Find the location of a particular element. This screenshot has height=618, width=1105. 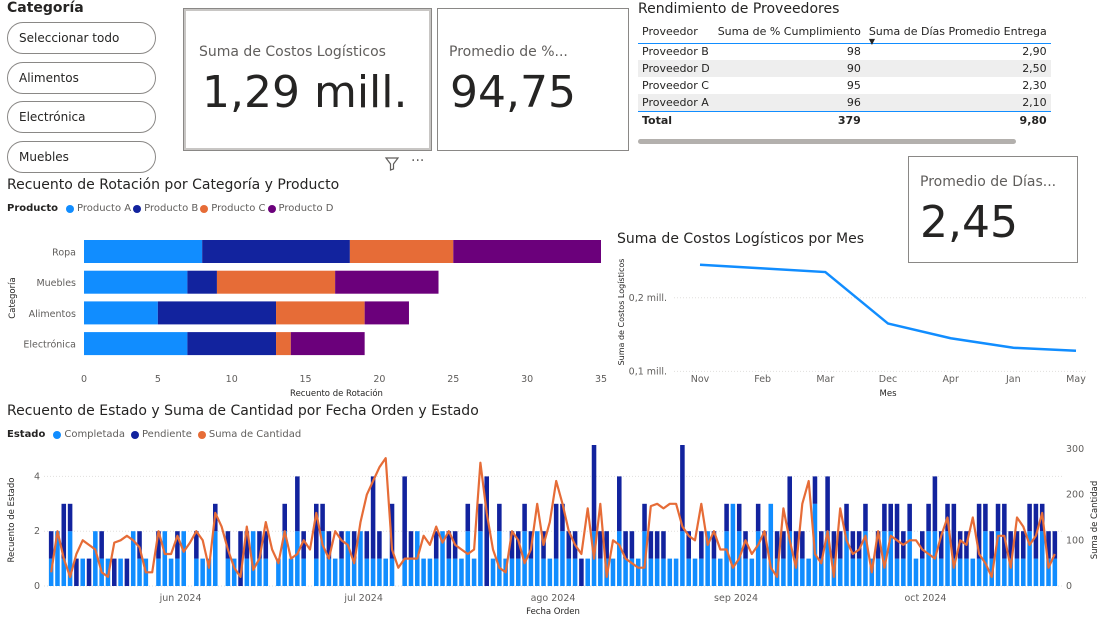

legend-item: Pendiente is located at coordinates (167, 434).